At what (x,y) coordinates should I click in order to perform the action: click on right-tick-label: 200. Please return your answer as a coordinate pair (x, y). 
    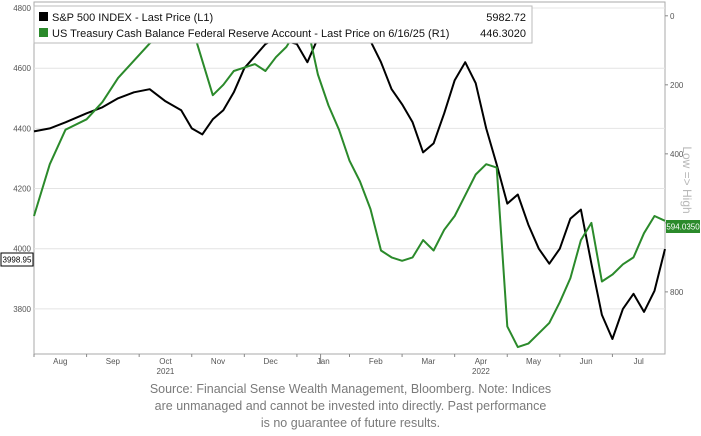
    Looking at the image, I should click on (677, 85).